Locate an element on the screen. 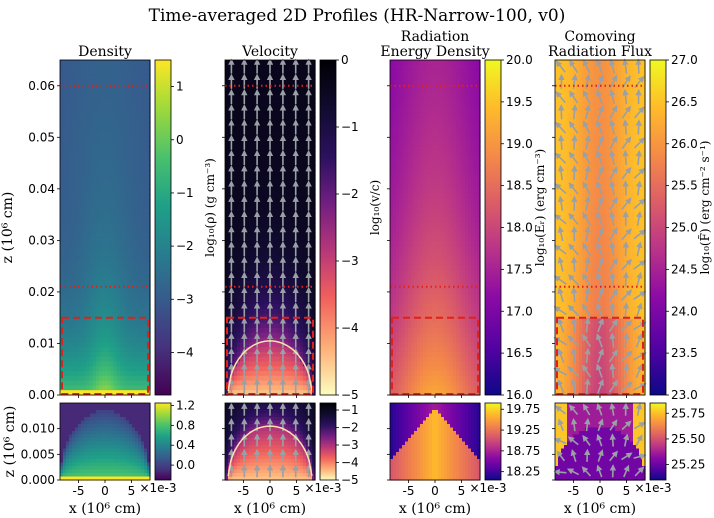 This screenshot has width=714, height=518. y-tick-label: 0.010 is located at coordinates (38, 429).